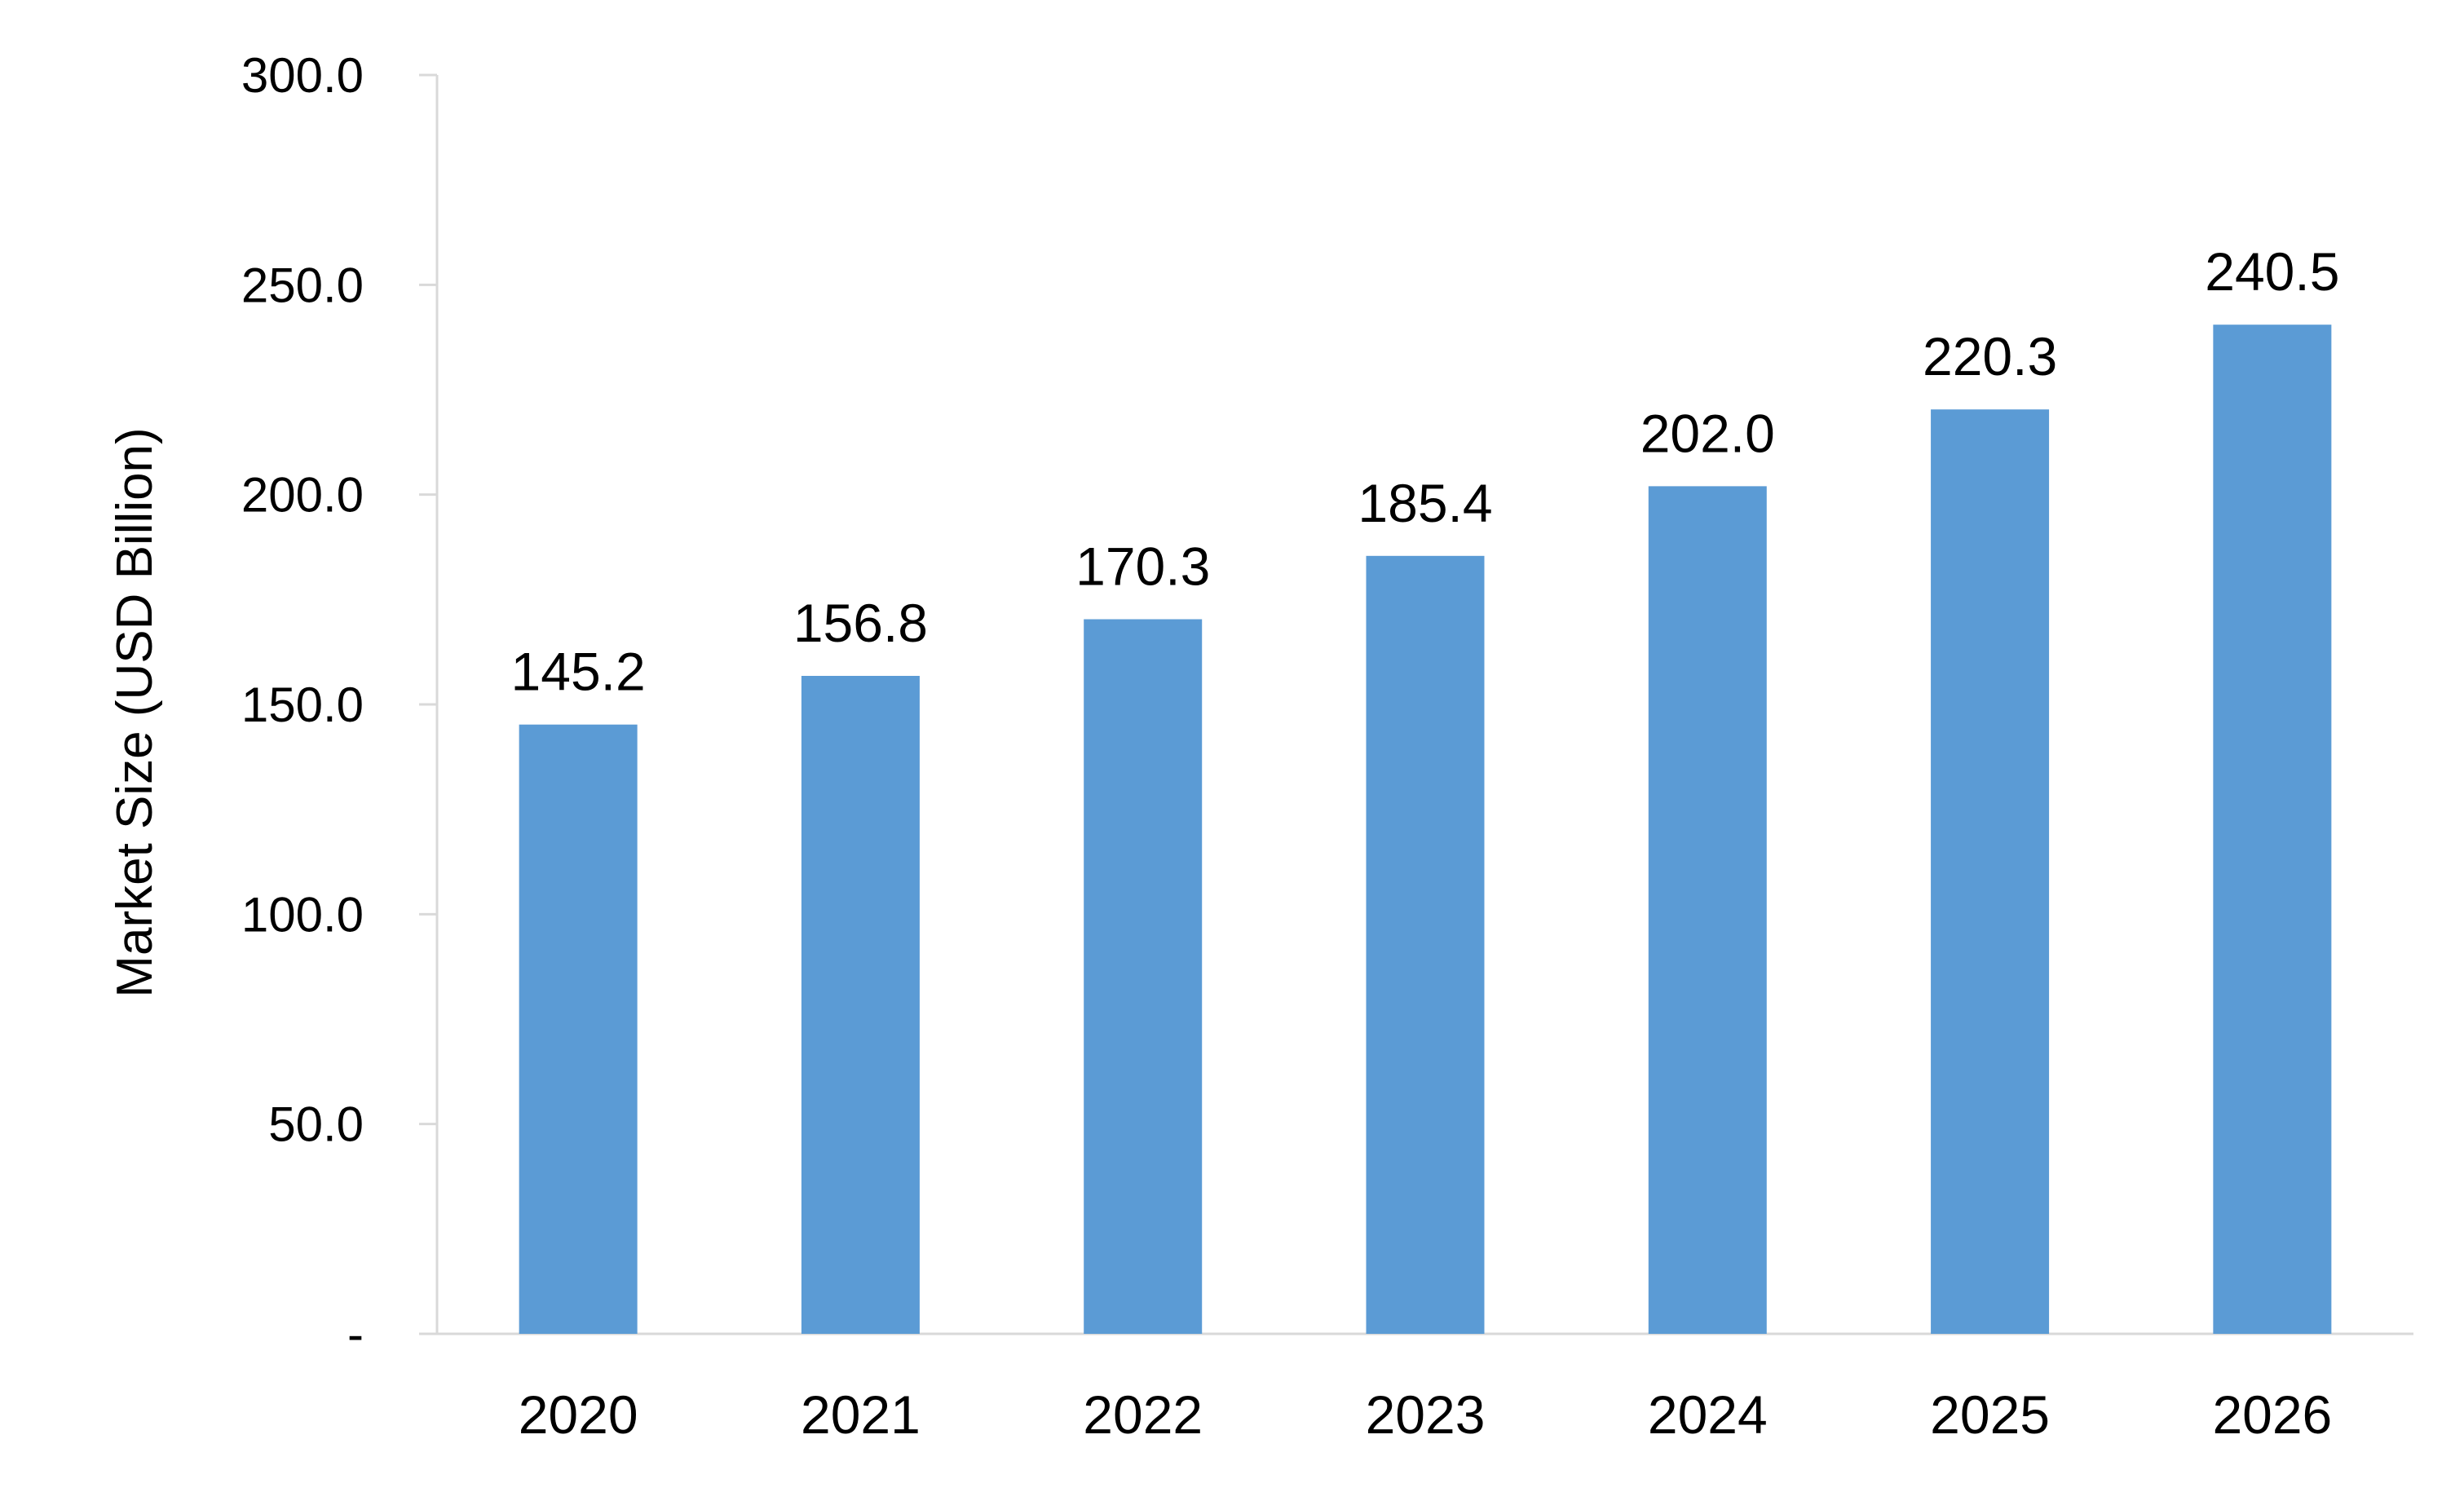  I want to click on y-tick-label: 250.0, so click(302, 285).